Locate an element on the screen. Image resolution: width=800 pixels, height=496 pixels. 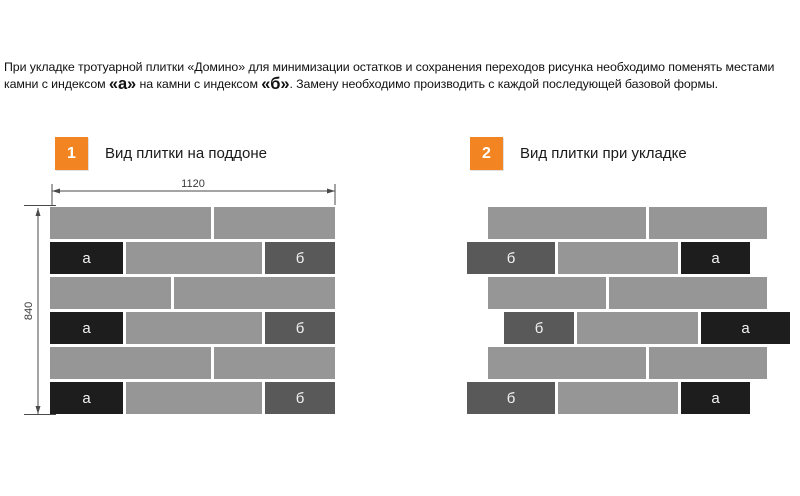
index-letter-emphasis: «а» is located at coordinates (122, 84).